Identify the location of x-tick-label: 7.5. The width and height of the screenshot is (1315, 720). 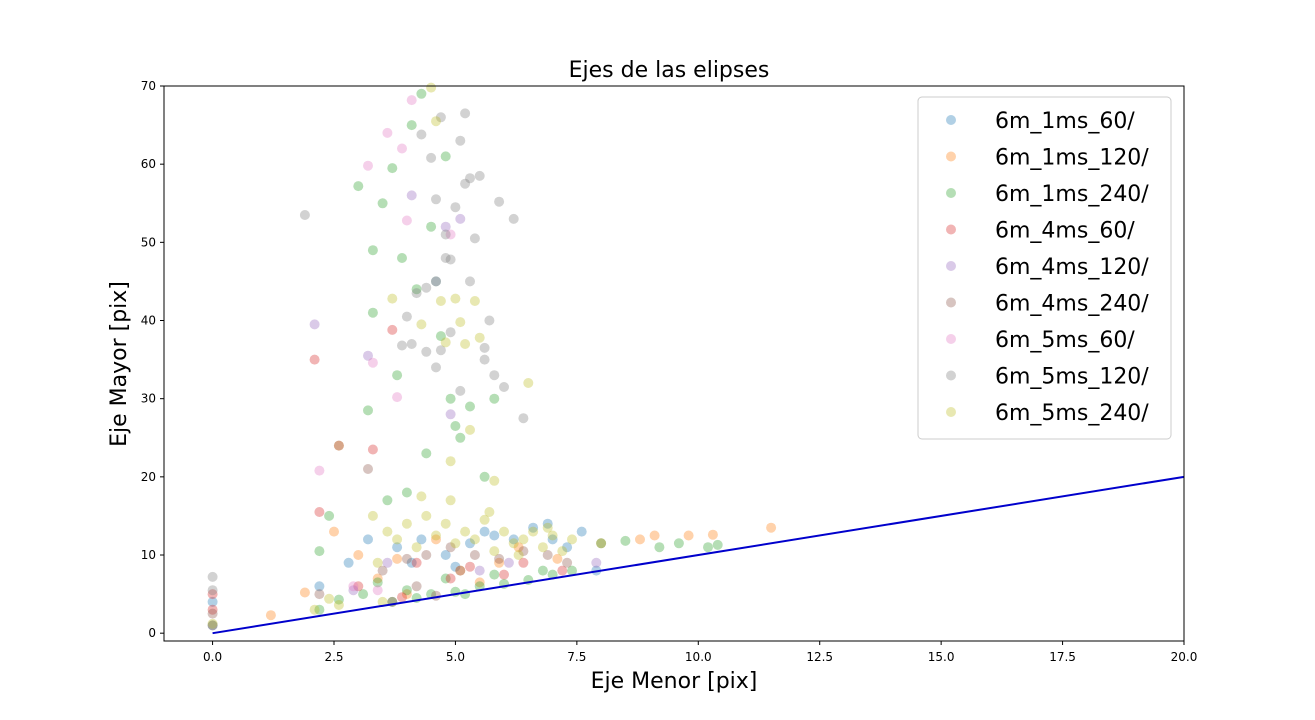
(576, 657).